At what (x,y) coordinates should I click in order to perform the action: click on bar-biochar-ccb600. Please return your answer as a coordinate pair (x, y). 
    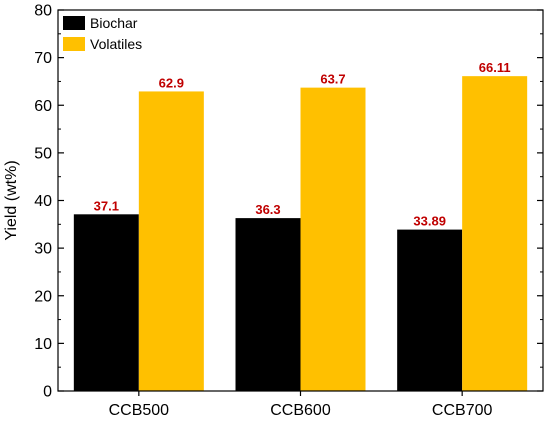
    Looking at the image, I should click on (268, 304).